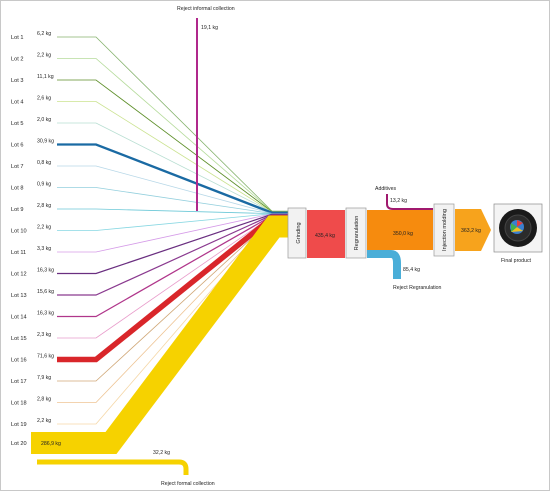  What do you see at coordinates (19, 318) in the screenshot?
I see `lot-label-14: Lot 14` at bounding box center [19, 318].